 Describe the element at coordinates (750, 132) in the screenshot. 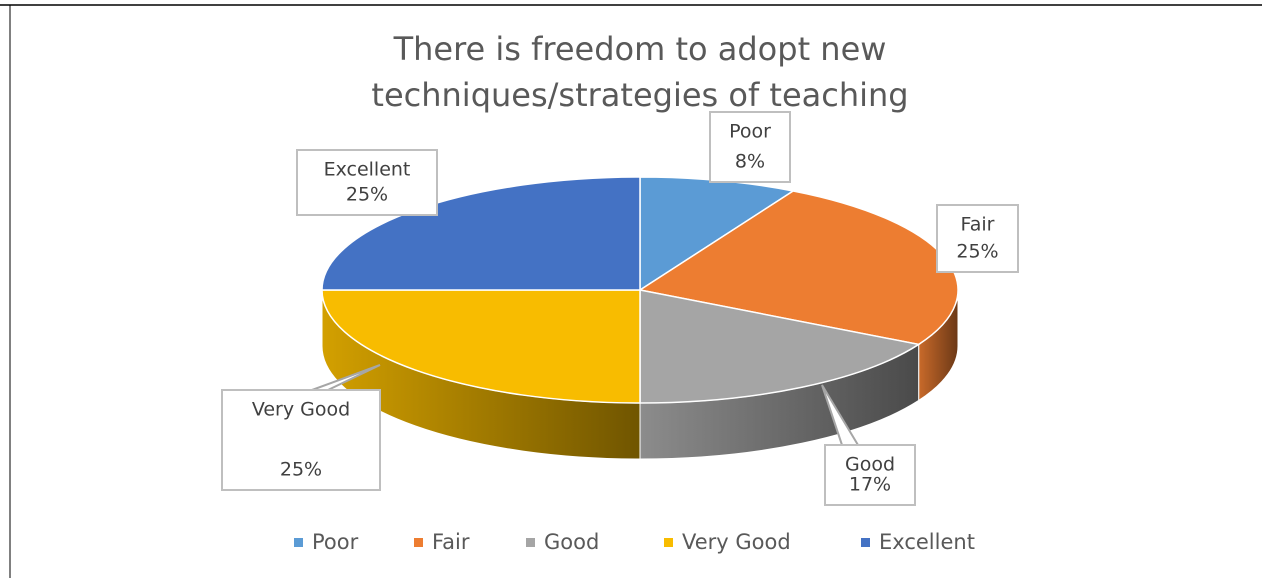

I see `data-label-name: Poor` at that location.